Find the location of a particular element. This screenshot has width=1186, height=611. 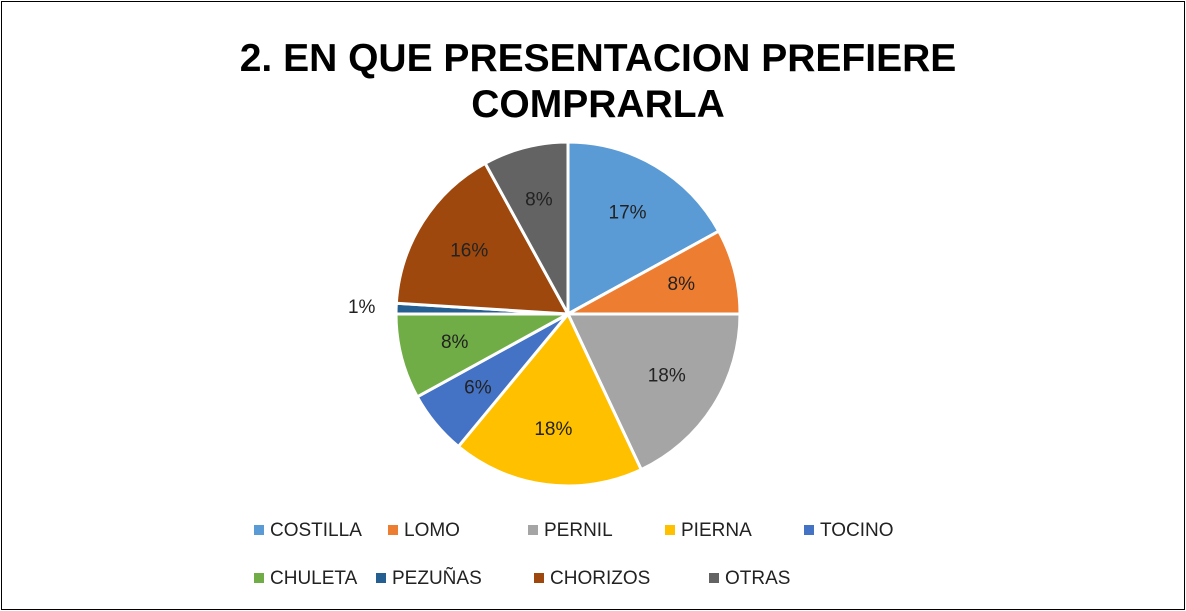

data-label: 16% is located at coordinates (469, 250).